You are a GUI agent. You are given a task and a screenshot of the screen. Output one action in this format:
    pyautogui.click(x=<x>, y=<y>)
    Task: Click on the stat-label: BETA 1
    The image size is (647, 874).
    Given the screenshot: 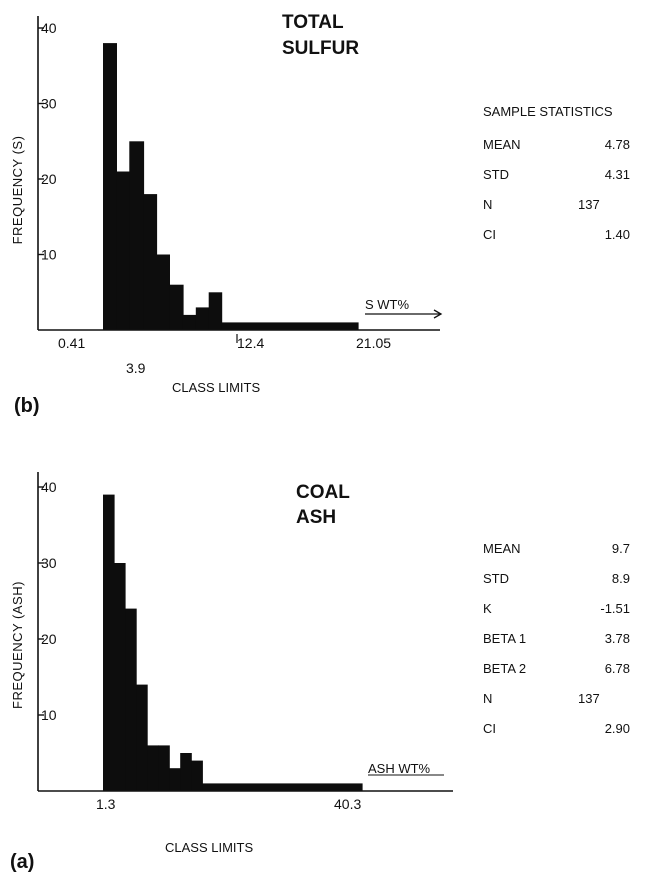 What is the action you would take?
    pyautogui.click(x=504, y=638)
    